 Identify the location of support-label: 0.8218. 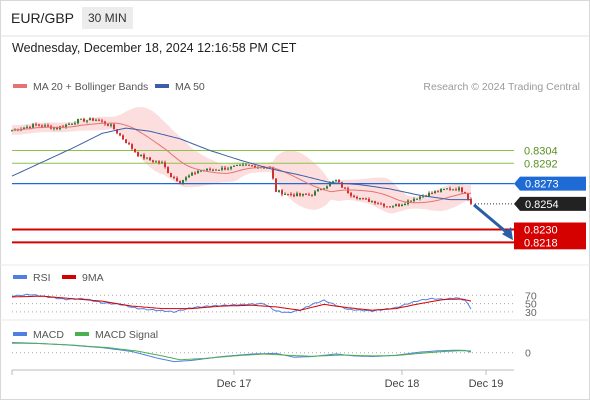
(541, 243).